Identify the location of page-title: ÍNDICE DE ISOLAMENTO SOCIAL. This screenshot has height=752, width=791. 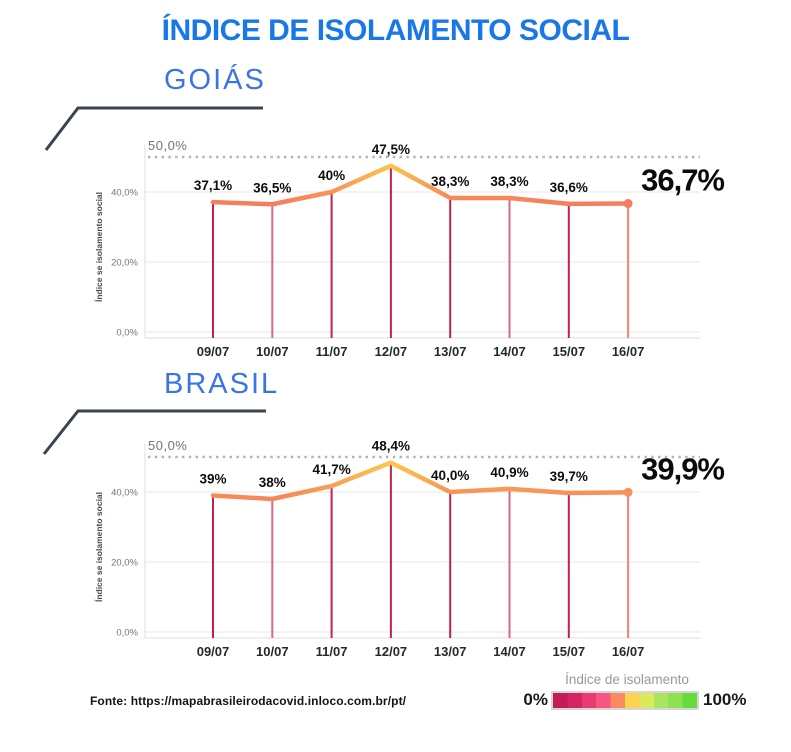
(395, 30).